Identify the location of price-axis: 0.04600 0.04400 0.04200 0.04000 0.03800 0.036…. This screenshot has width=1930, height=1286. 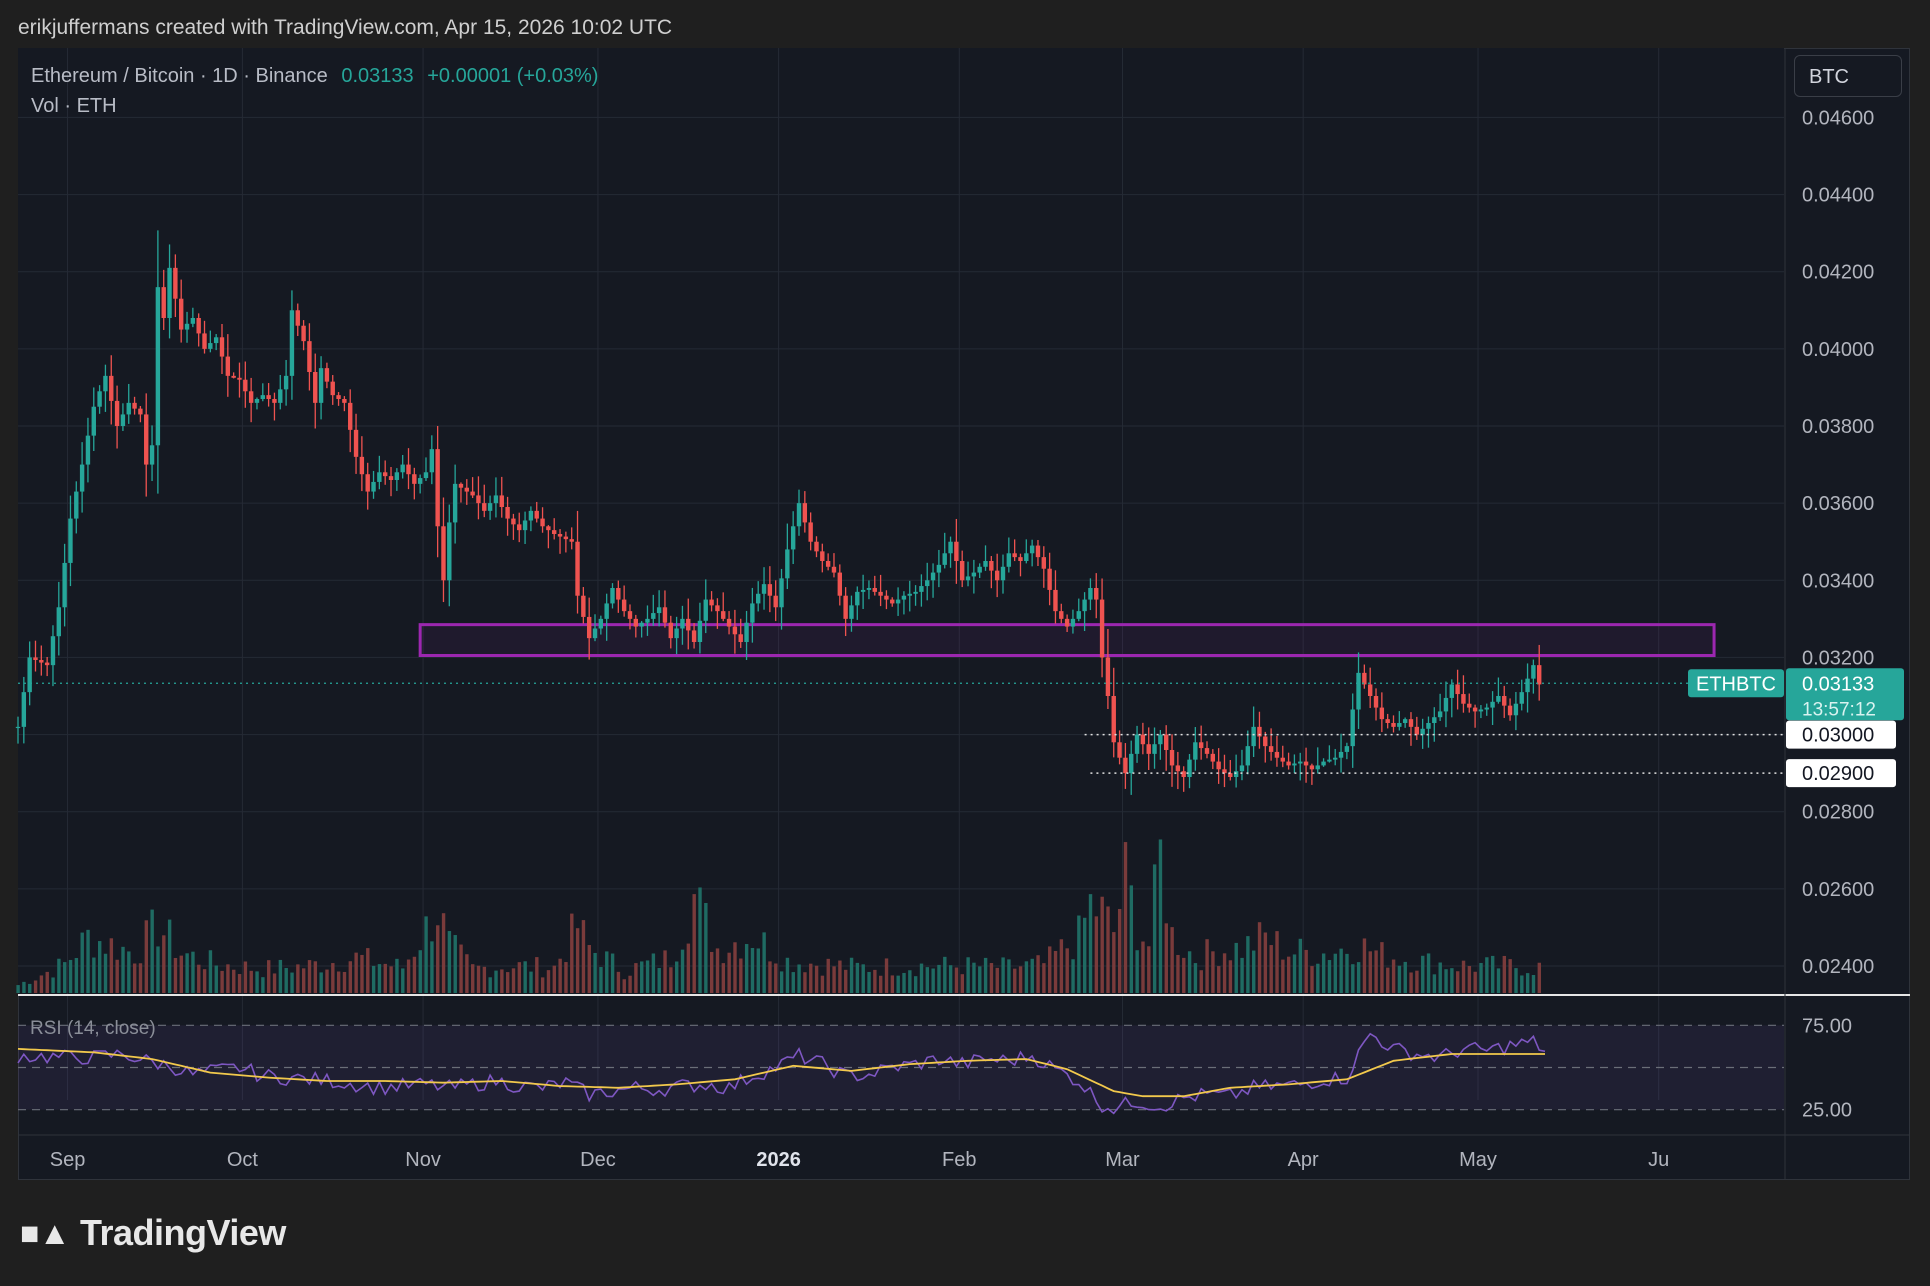
(1829, 614).